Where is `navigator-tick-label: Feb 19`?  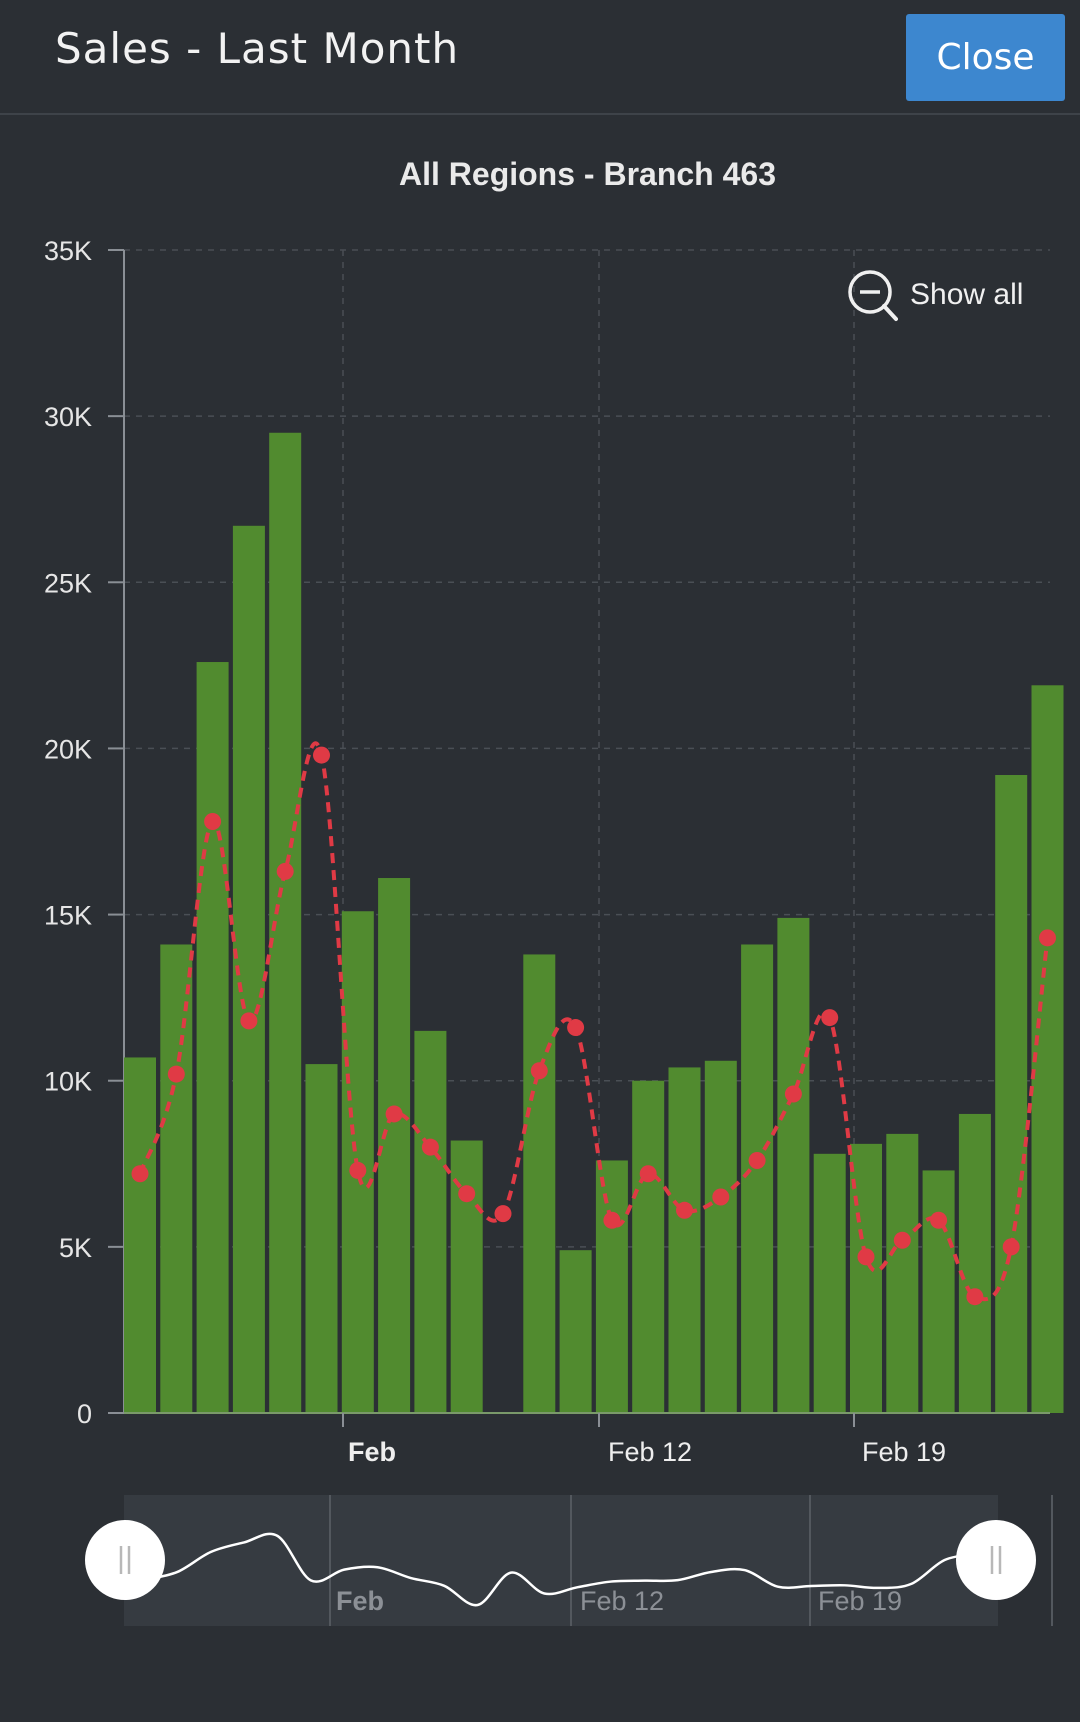 navigator-tick-label: Feb 19 is located at coordinates (860, 1601).